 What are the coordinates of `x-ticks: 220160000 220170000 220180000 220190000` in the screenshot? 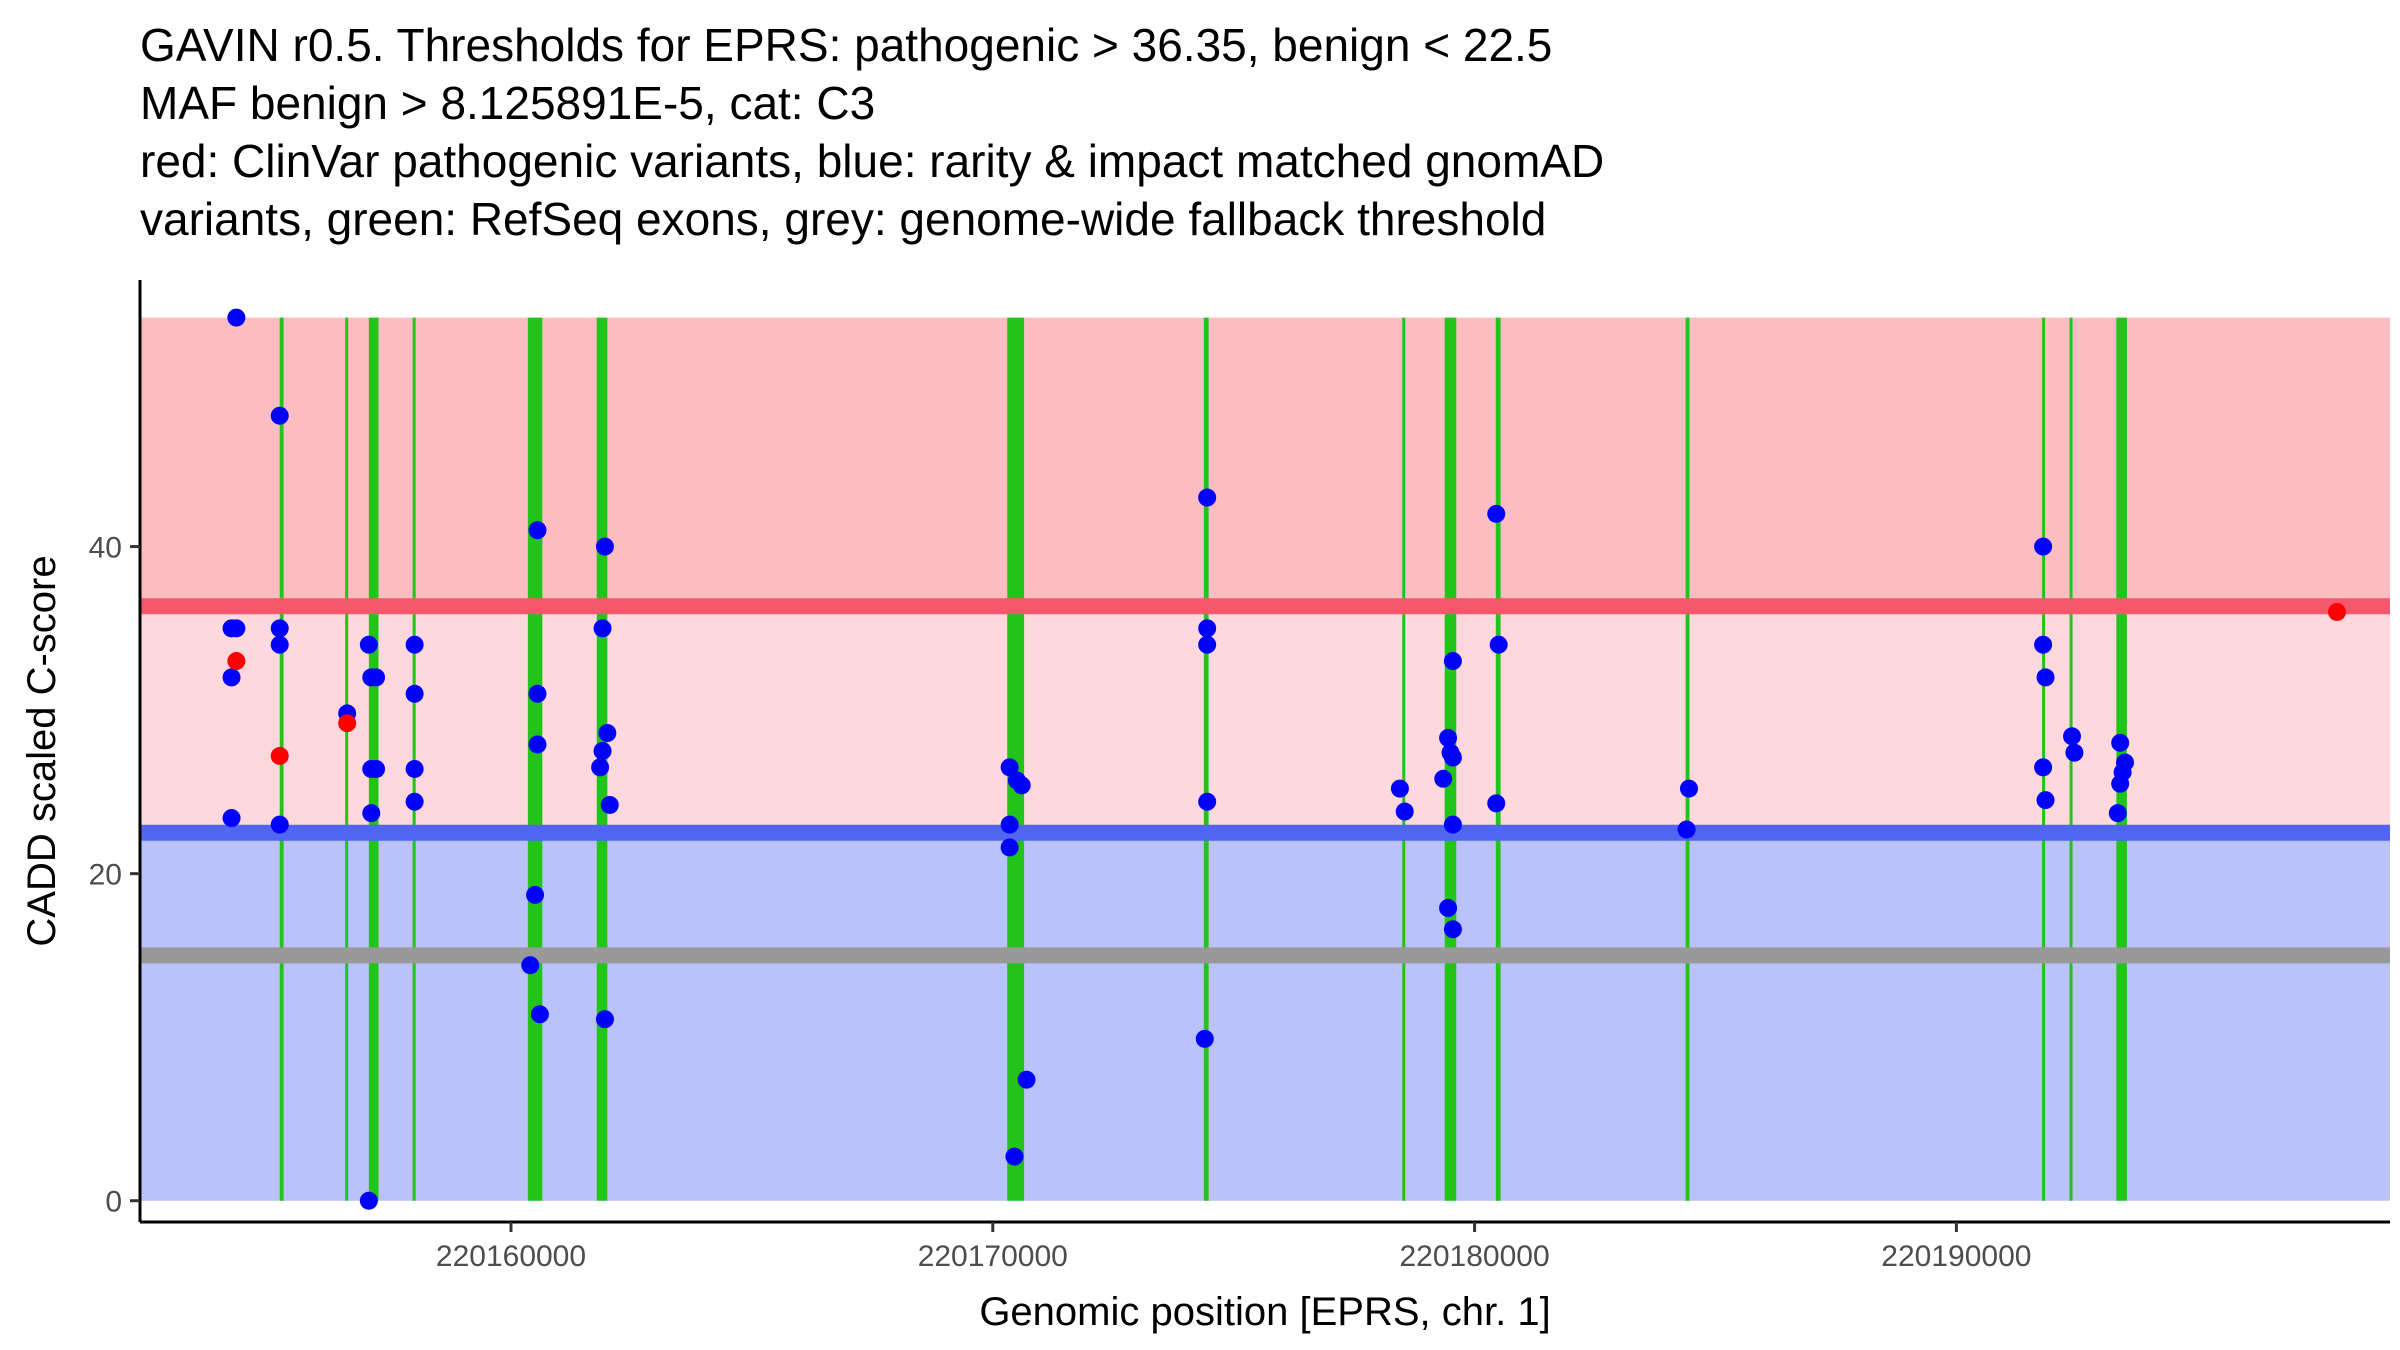 It's located at (1233, 1247).